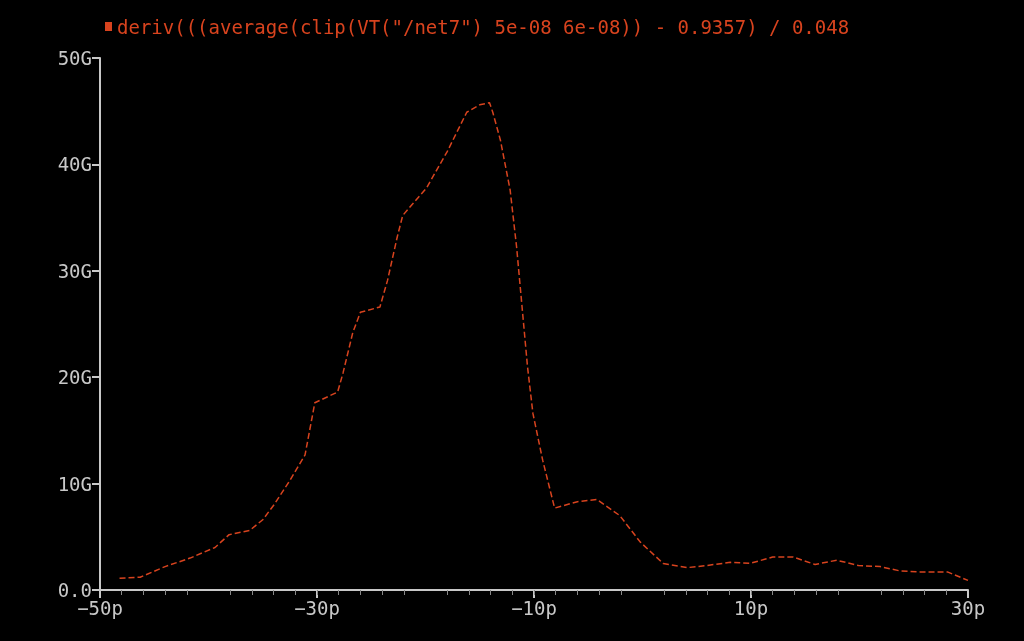 The height and width of the screenshot is (641, 1024). Describe the element at coordinates (534, 607) in the screenshot. I see `x-tick-label: −10p` at that location.